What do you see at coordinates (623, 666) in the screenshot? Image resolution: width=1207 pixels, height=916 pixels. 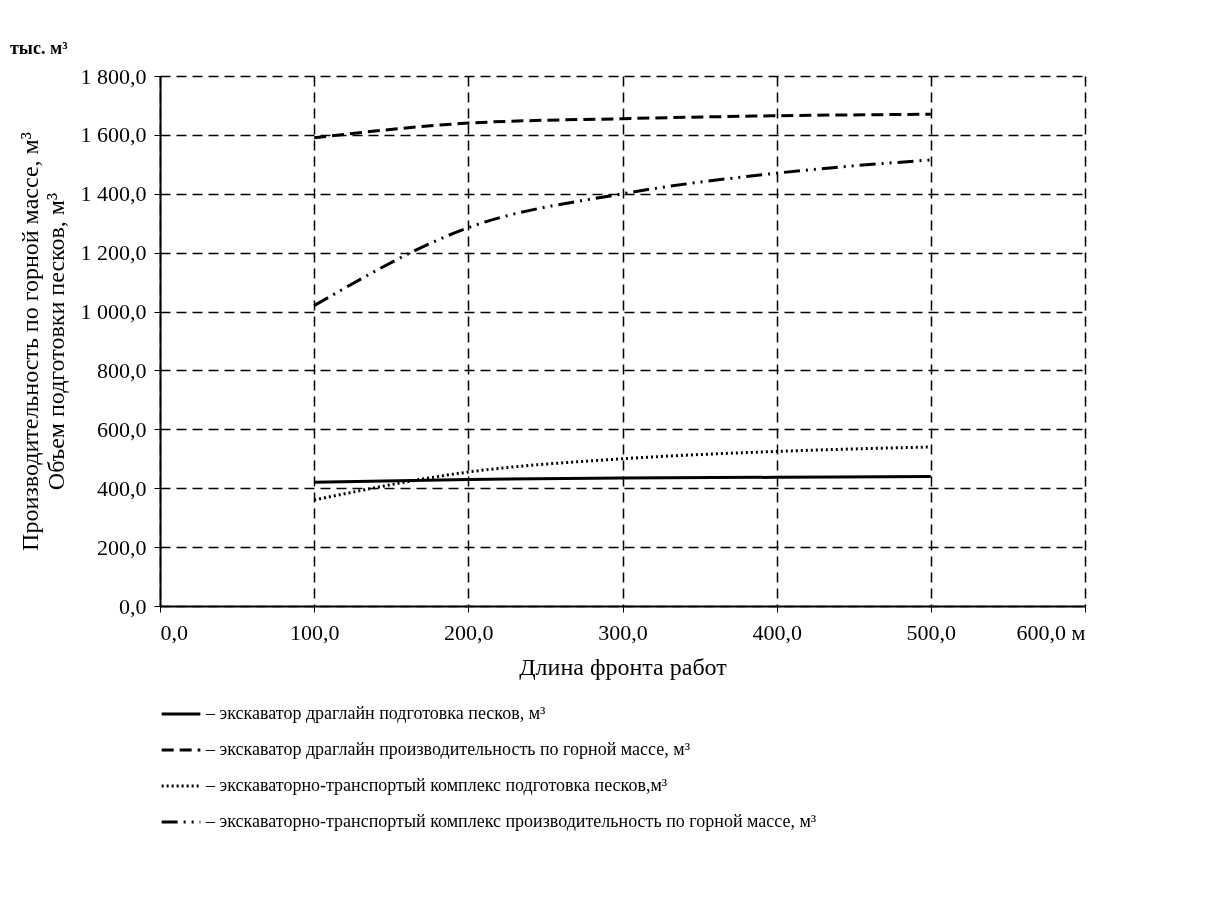 I see `x-axis-title: Длина фронта работ` at bounding box center [623, 666].